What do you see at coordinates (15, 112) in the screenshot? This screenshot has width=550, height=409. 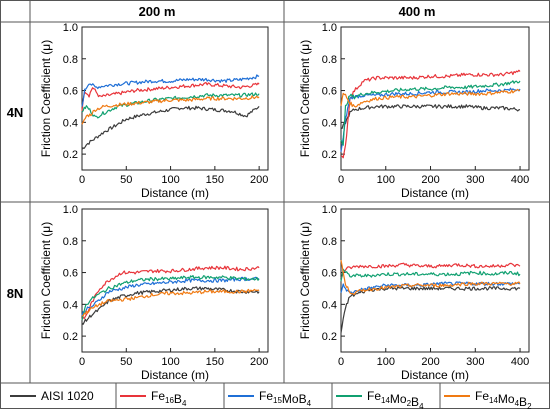 I see `row-label-4n: 4N` at bounding box center [15, 112].